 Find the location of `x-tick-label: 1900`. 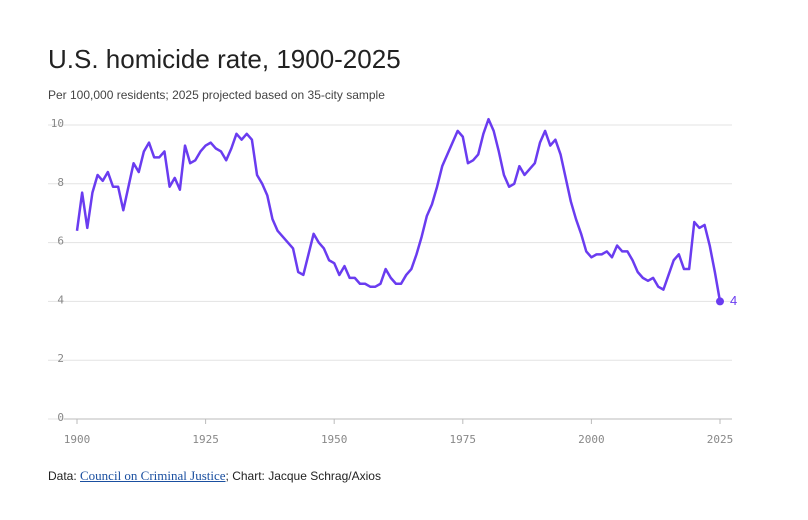

x-tick-label: 1900 is located at coordinates (77, 439).